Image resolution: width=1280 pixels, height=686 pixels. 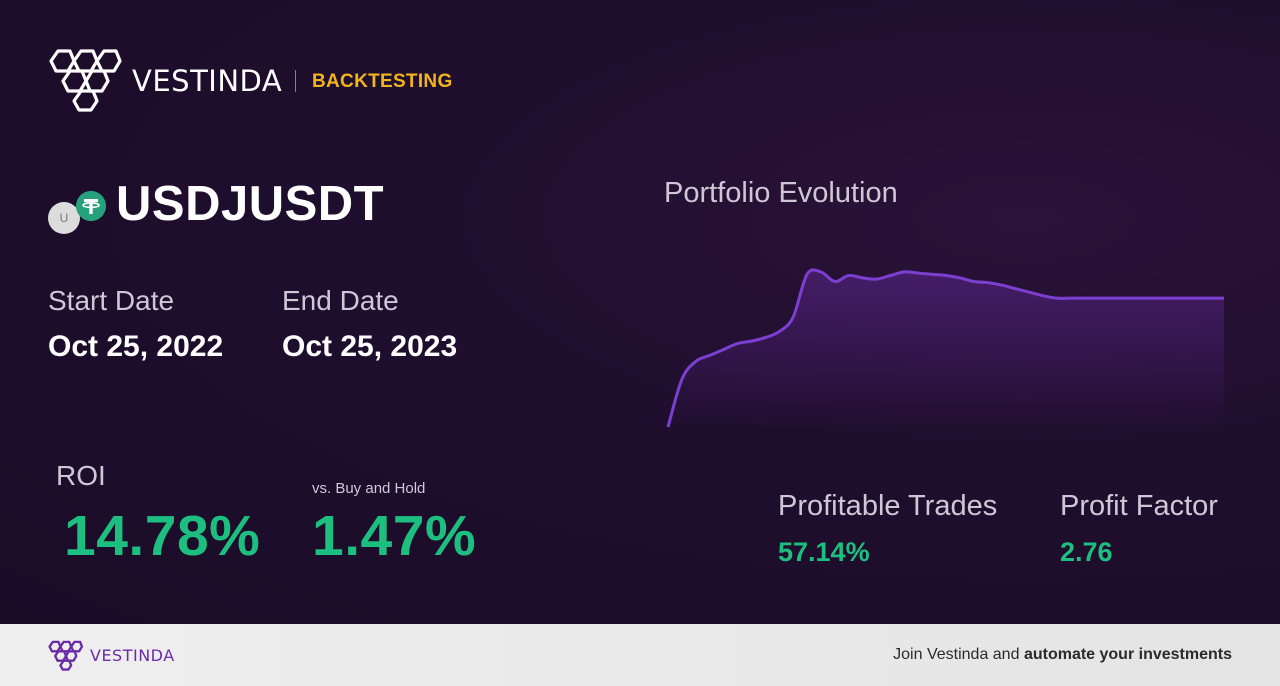 What do you see at coordinates (85, 80) in the screenshot?
I see `vestinda-logo-icon` at bounding box center [85, 80].